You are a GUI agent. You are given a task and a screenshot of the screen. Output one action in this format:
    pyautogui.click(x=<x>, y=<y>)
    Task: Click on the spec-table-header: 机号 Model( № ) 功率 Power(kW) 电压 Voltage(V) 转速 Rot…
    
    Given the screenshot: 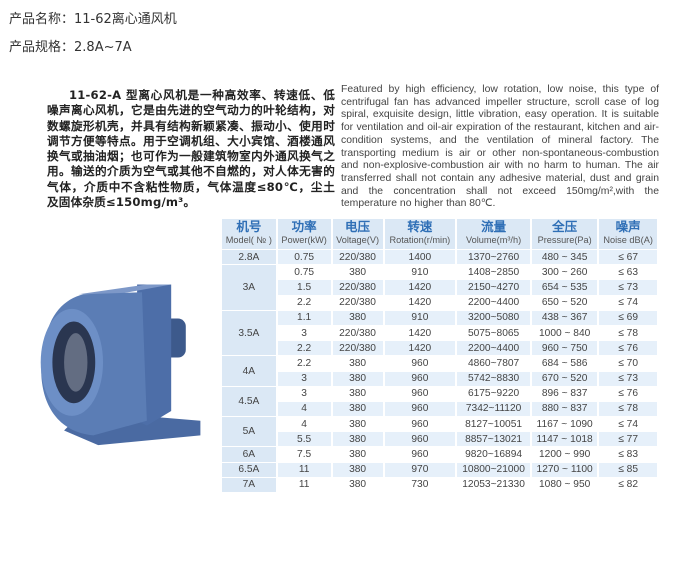 What is the action you would take?
    pyautogui.click(x=440, y=234)
    